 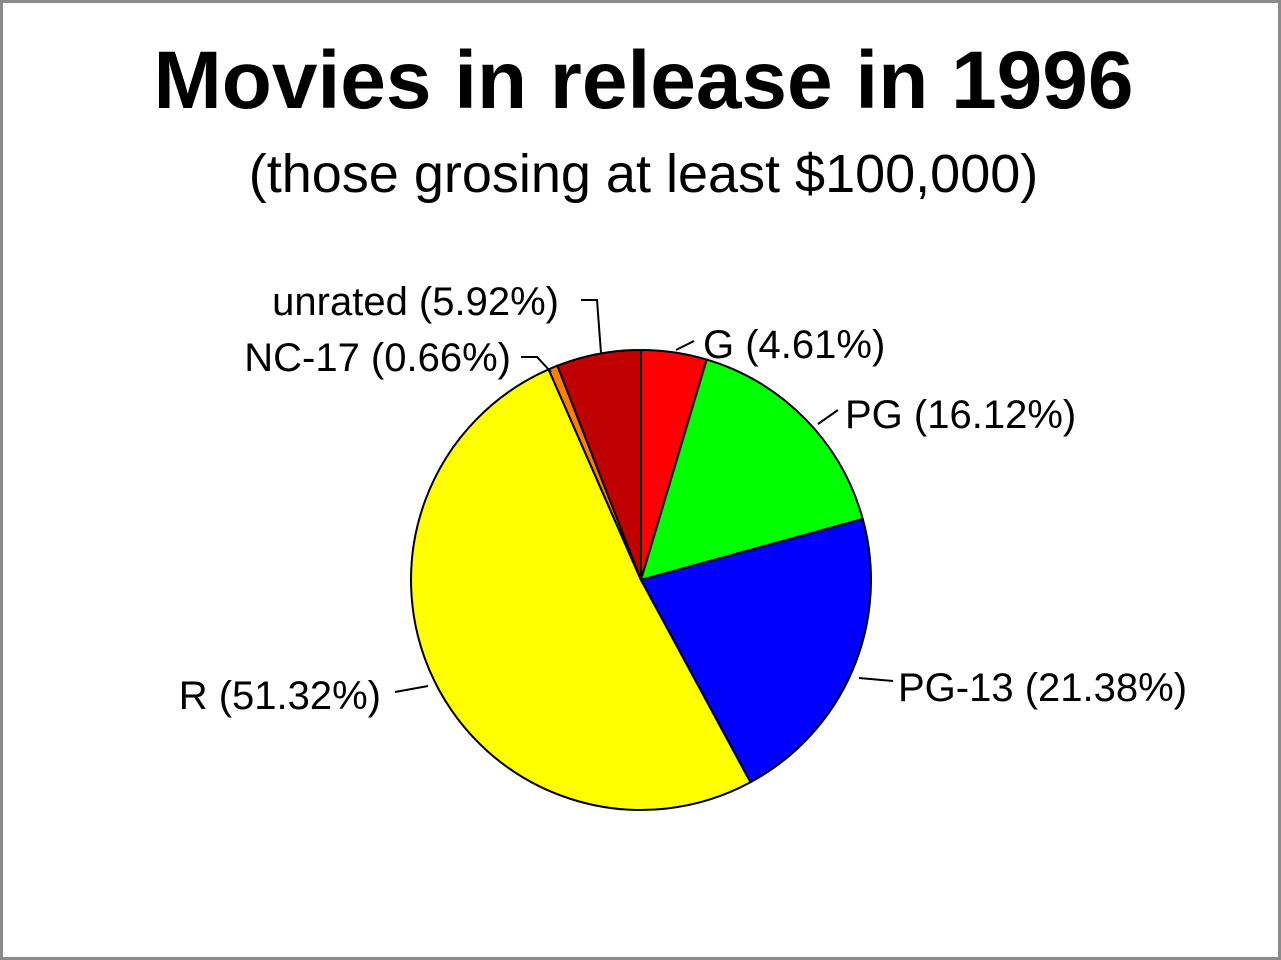 I want to click on pie-slice-unrated, so click(x=599, y=465).